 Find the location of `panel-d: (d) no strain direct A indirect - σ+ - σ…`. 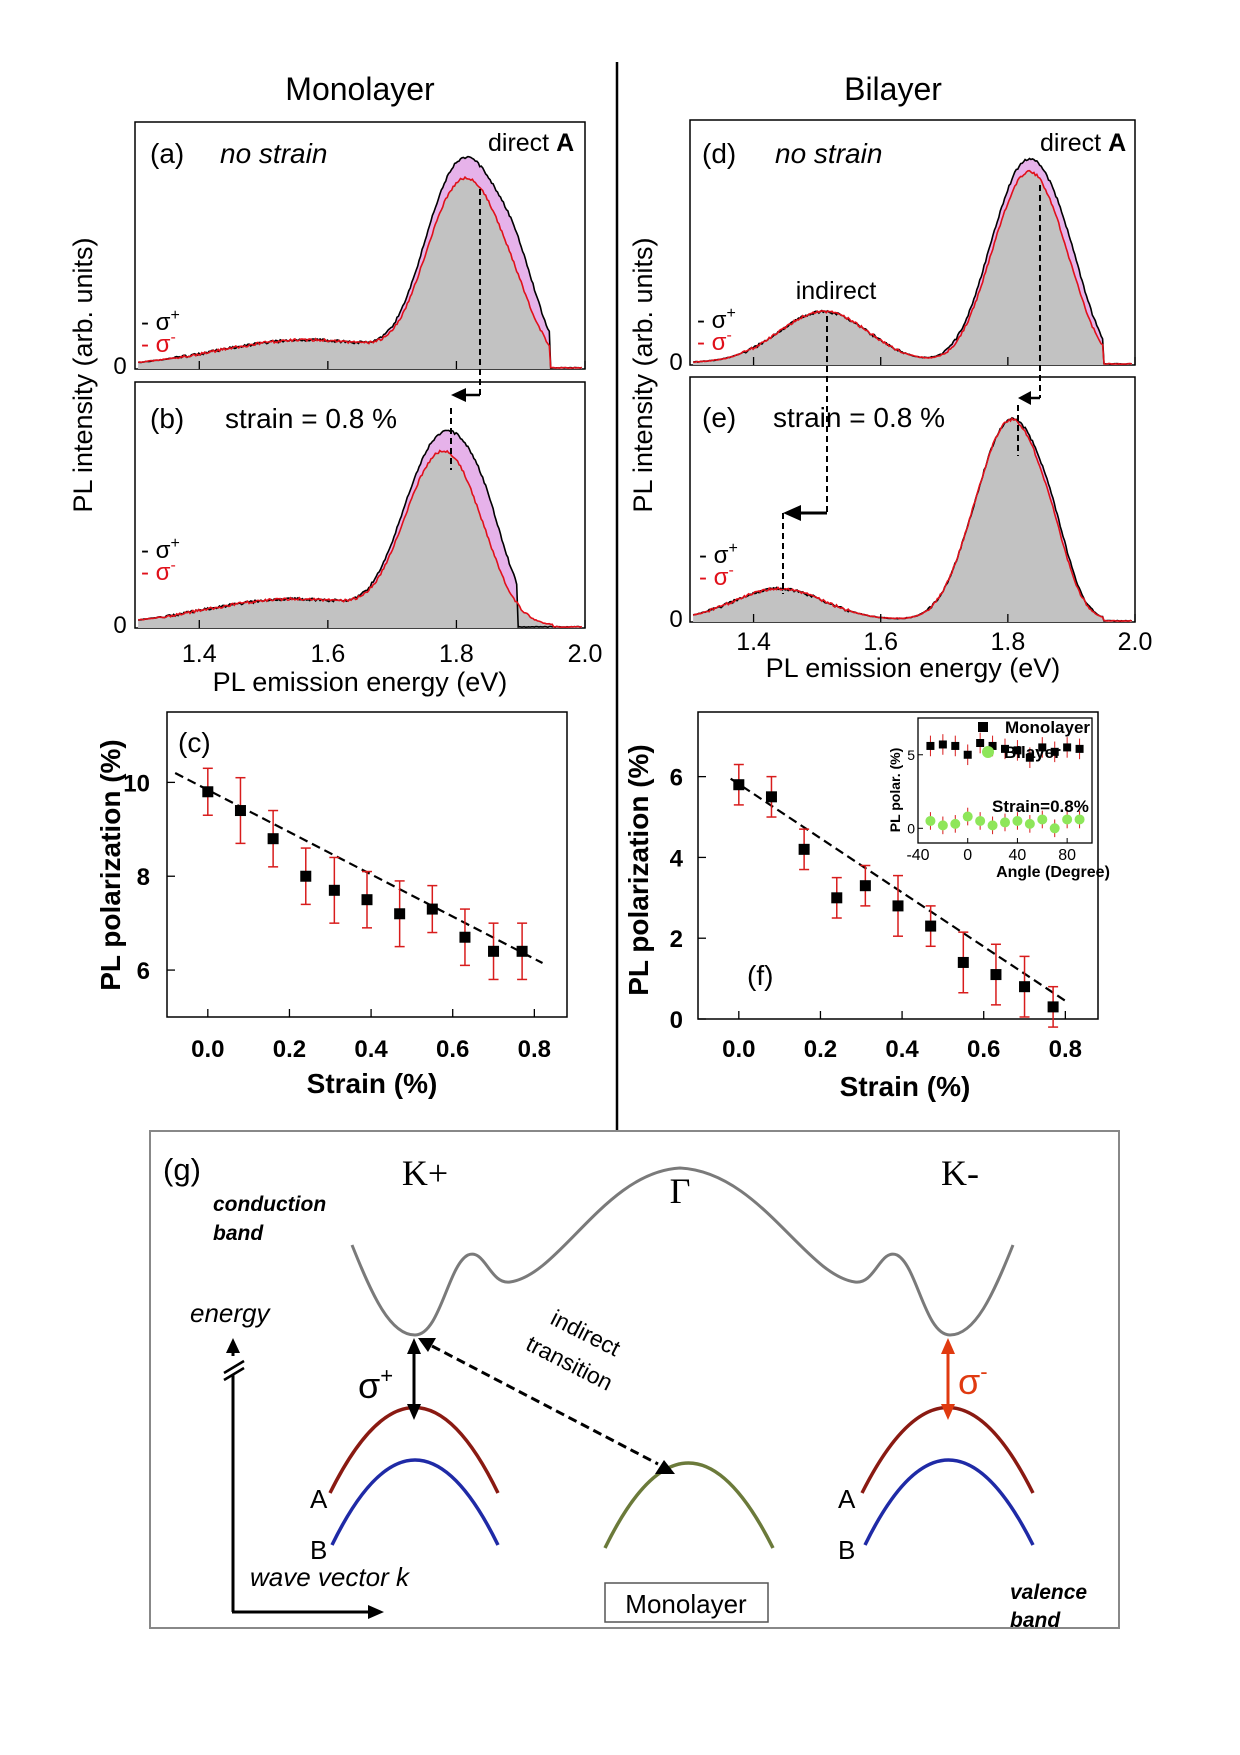

panel-d: (d) no strain direct A indirect - σ+ - σ… is located at coordinates (902, 247).